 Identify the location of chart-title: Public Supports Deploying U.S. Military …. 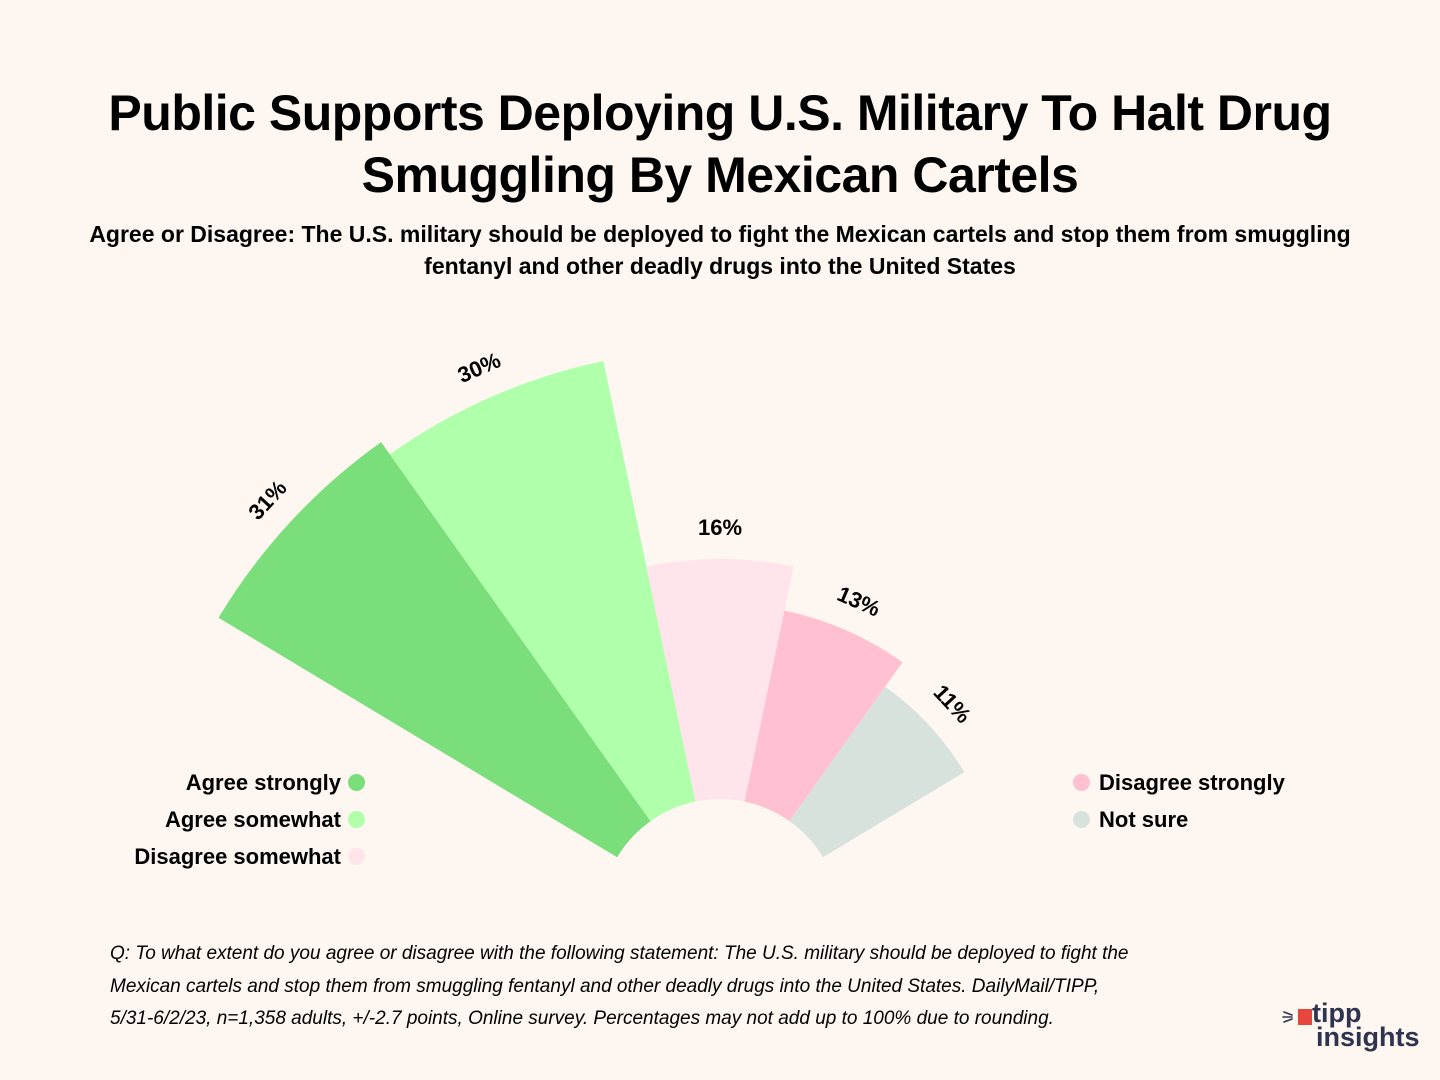
(720, 144).